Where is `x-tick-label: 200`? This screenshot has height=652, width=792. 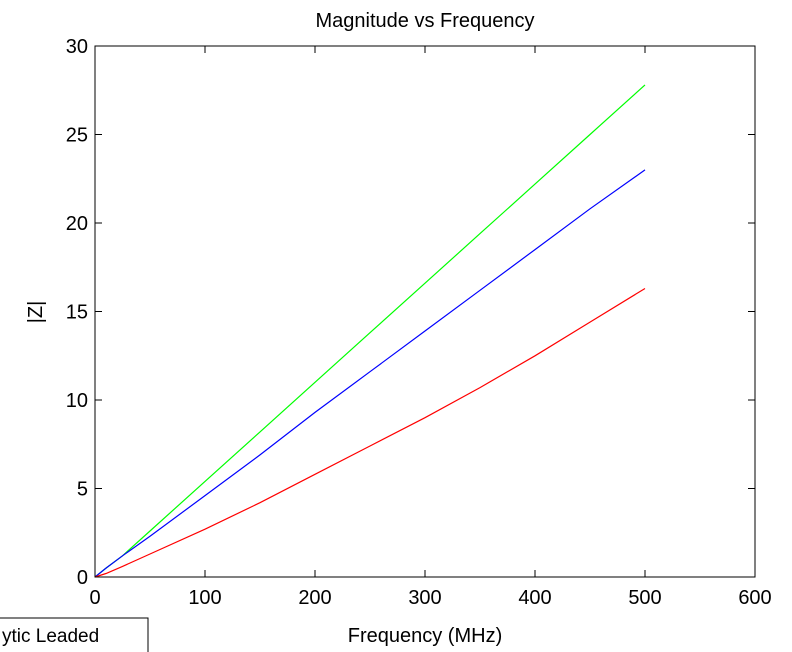
x-tick-label: 200 is located at coordinates (314, 598).